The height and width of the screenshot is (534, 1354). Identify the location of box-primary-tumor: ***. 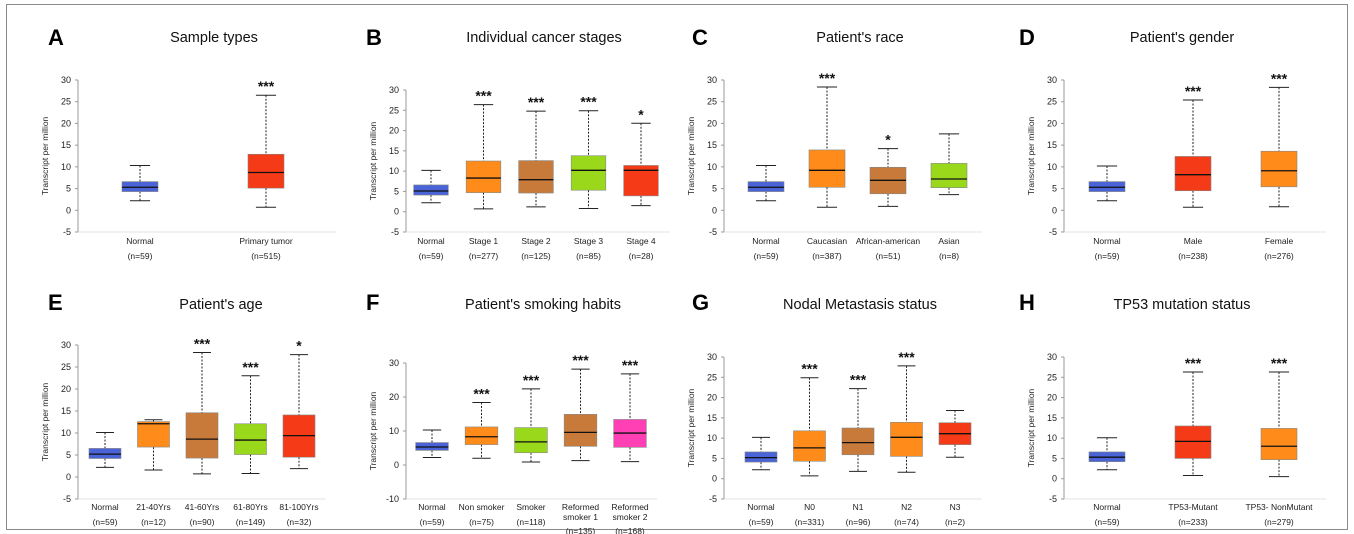
(266, 143).